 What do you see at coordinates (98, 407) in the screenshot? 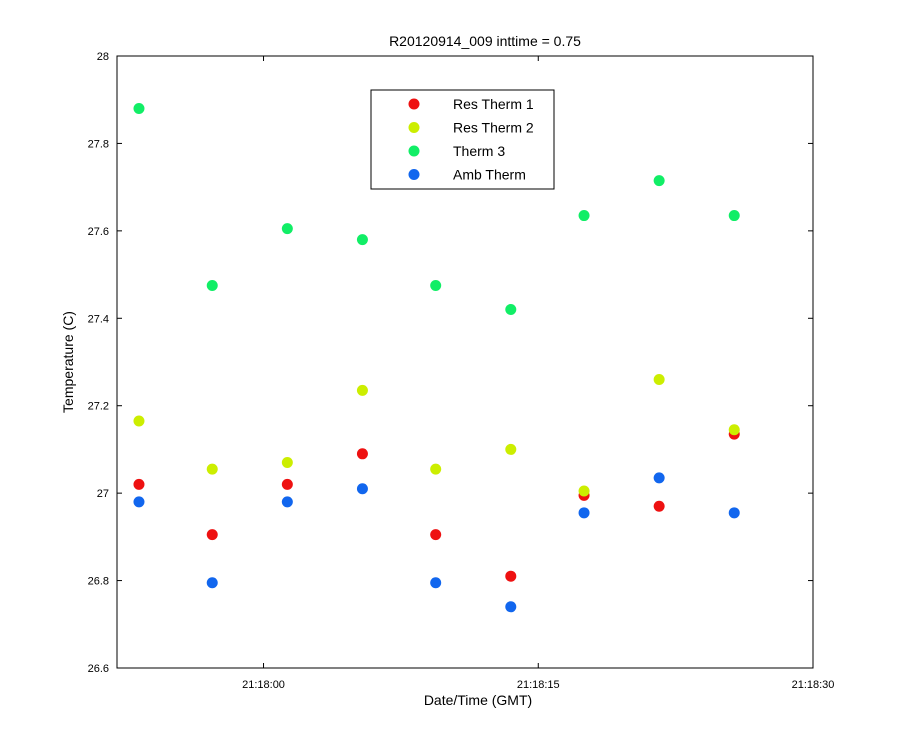
I see `y-tick-label: 27.2` at bounding box center [98, 407].